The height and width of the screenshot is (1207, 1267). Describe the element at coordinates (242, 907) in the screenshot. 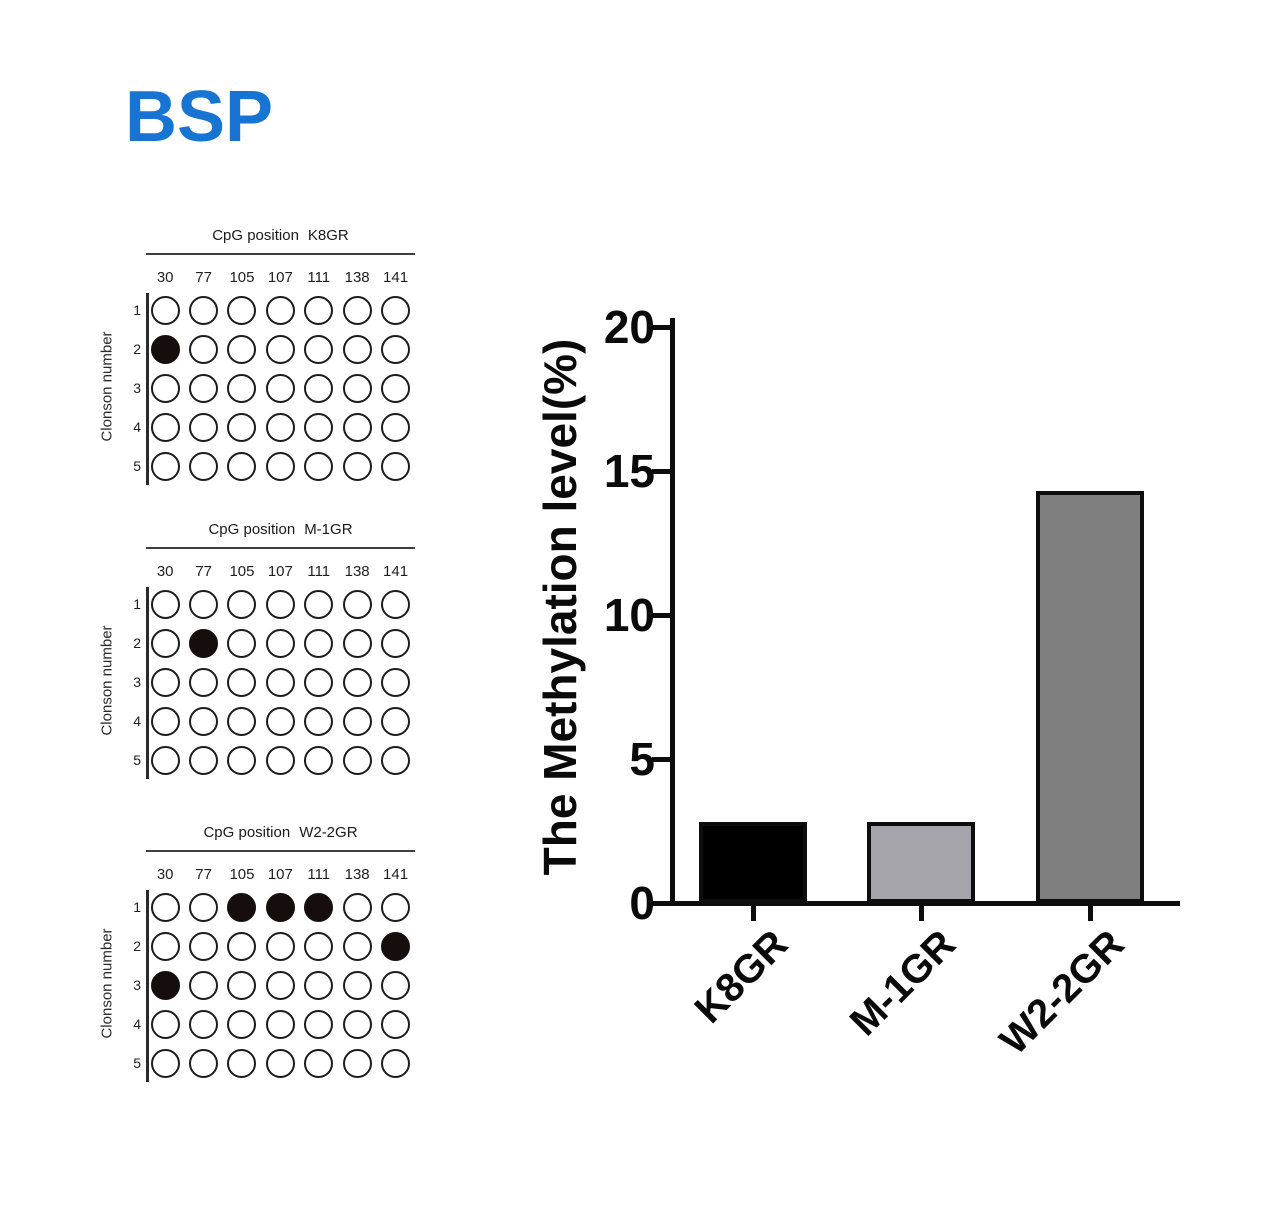

I see `methylated-dot` at that location.